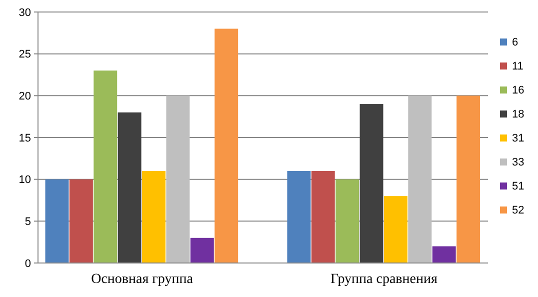  What do you see at coordinates (24, 96) in the screenshot?
I see `y-tick-label: 20` at bounding box center [24, 96].